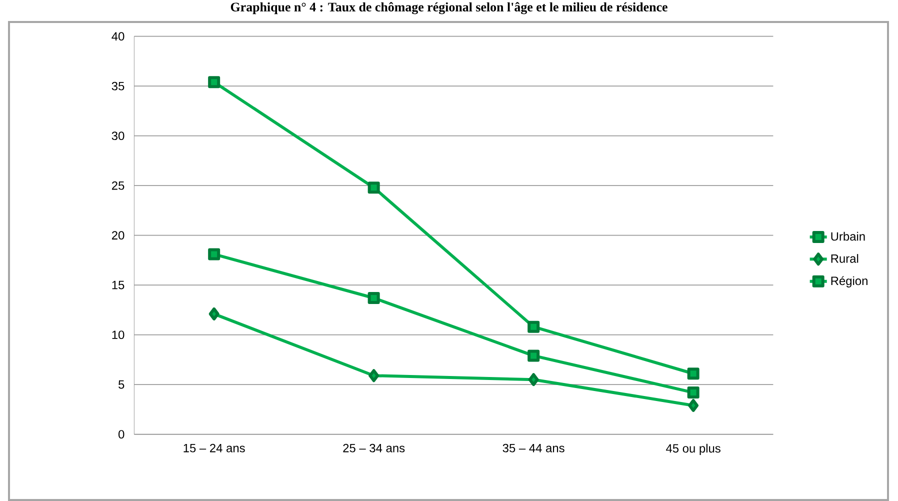 Image resolution: width=898 pixels, height=501 pixels. I want to click on chart-title: Graphique n° 4 : Taux de chômage régional selon l'âge et le milieu de résidence, so click(449, 8).